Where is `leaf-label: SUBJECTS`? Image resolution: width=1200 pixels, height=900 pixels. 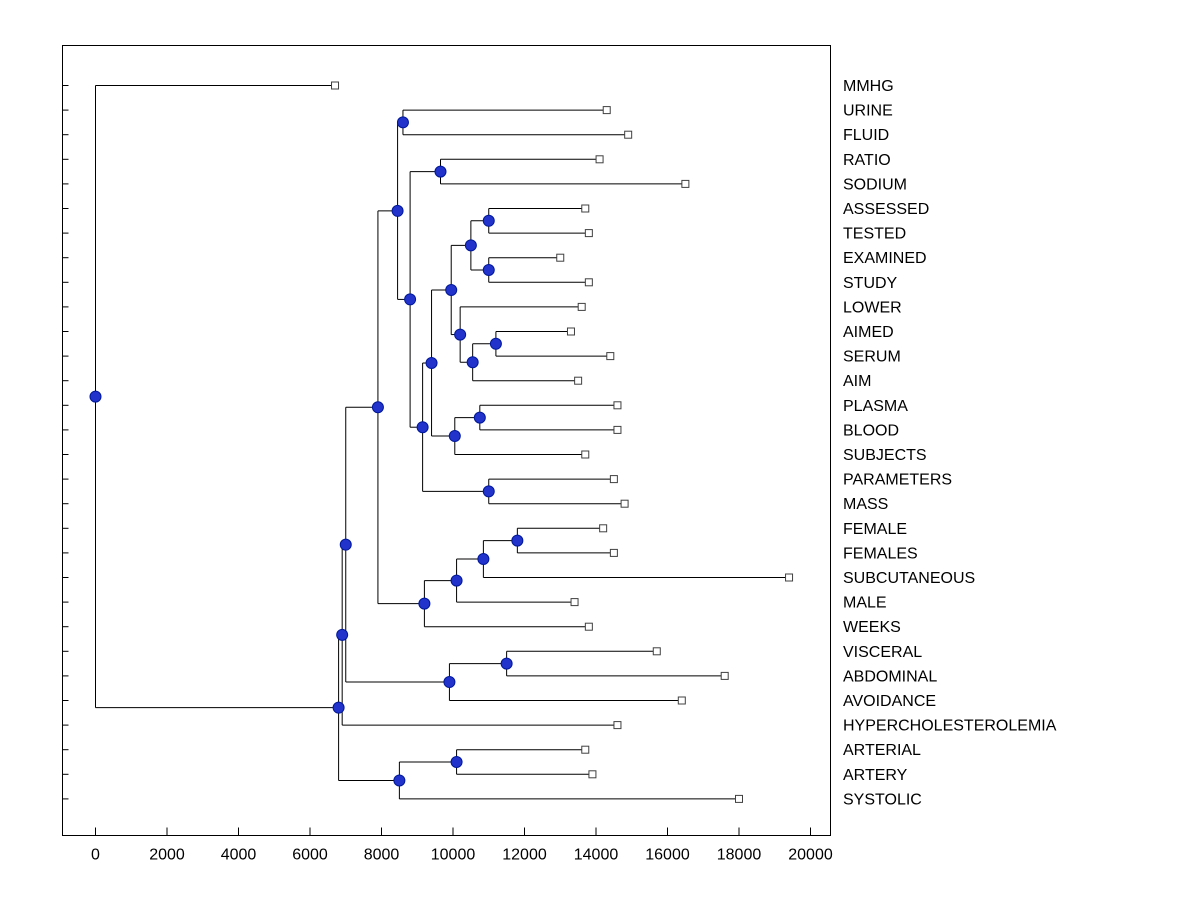 leaf-label: SUBJECTS is located at coordinates (885, 455).